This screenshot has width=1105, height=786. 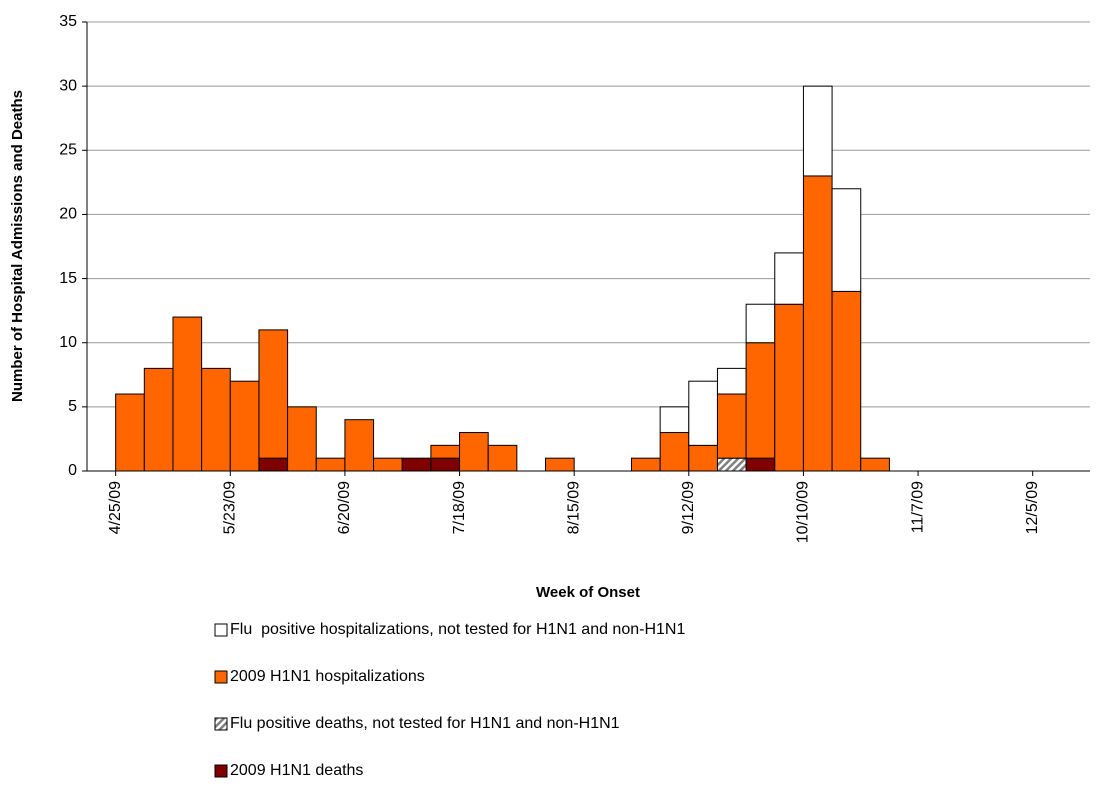 What do you see at coordinates (68, 278) in the screenshot?
I see `y-tick-label: 15` at bounding box center [68, 278].